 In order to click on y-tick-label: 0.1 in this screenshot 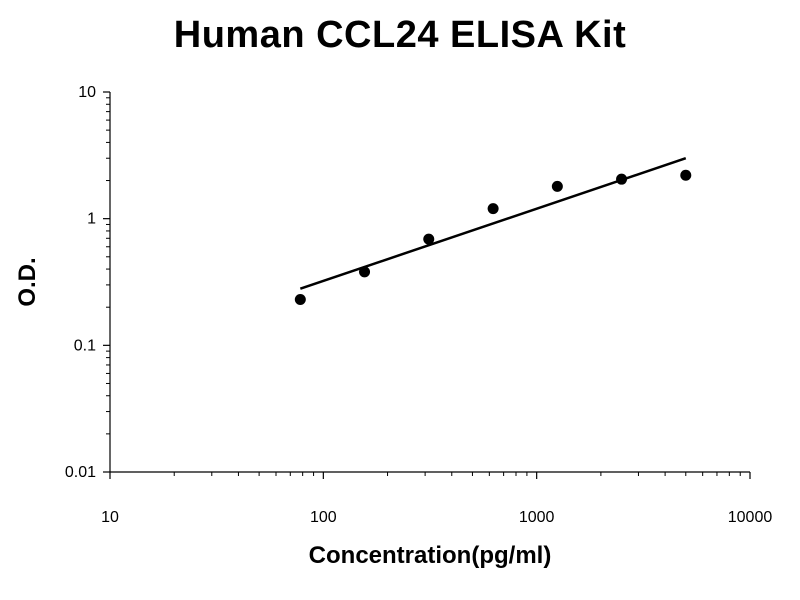, I will do `click(85, 345)`.